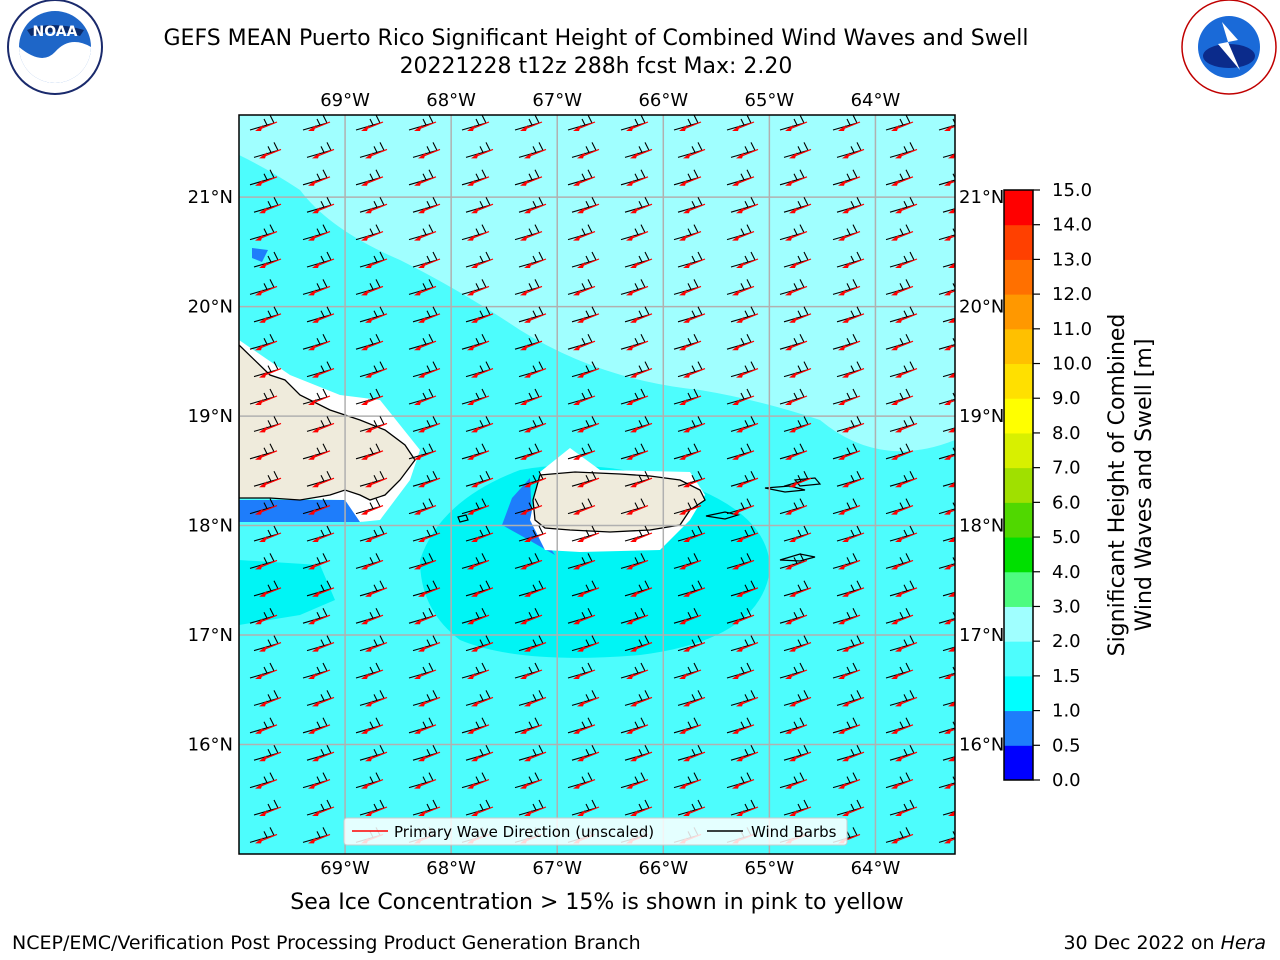 This screenshot has height=960, width=1280. What do you see at coordinates (210, 526) in the screenshot?
I see `lat-label-left: 18°N` at bounding box center [210, 526].